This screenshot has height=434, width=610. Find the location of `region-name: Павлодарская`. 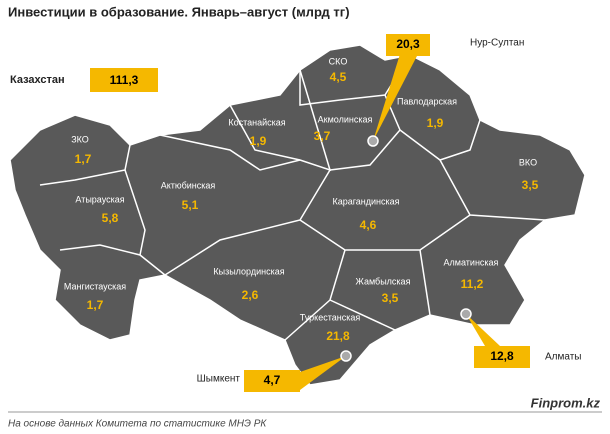

region-name: Павлодарская is located at coordinates (427, 101).